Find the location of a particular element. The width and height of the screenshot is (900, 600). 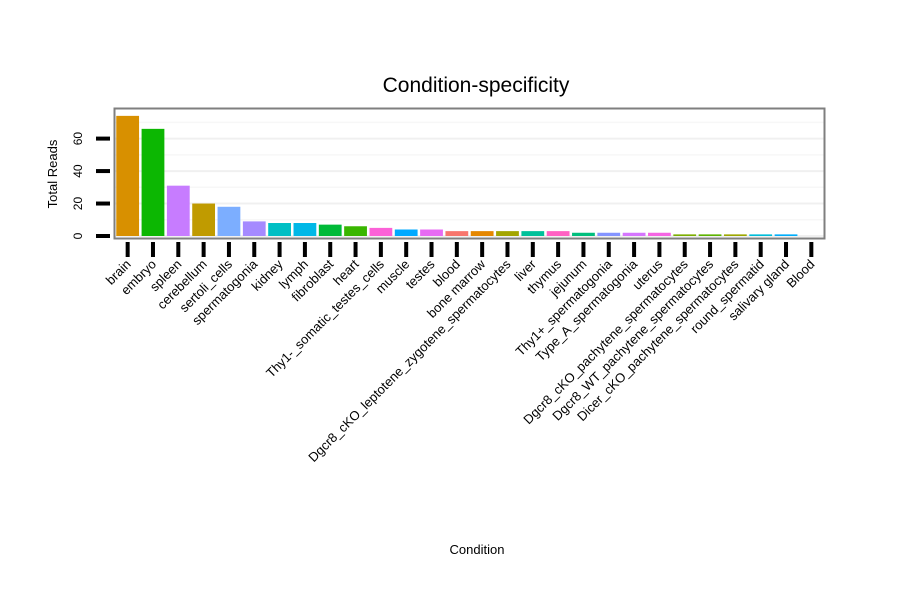

bar-blood is located at coordinates (457, 233).